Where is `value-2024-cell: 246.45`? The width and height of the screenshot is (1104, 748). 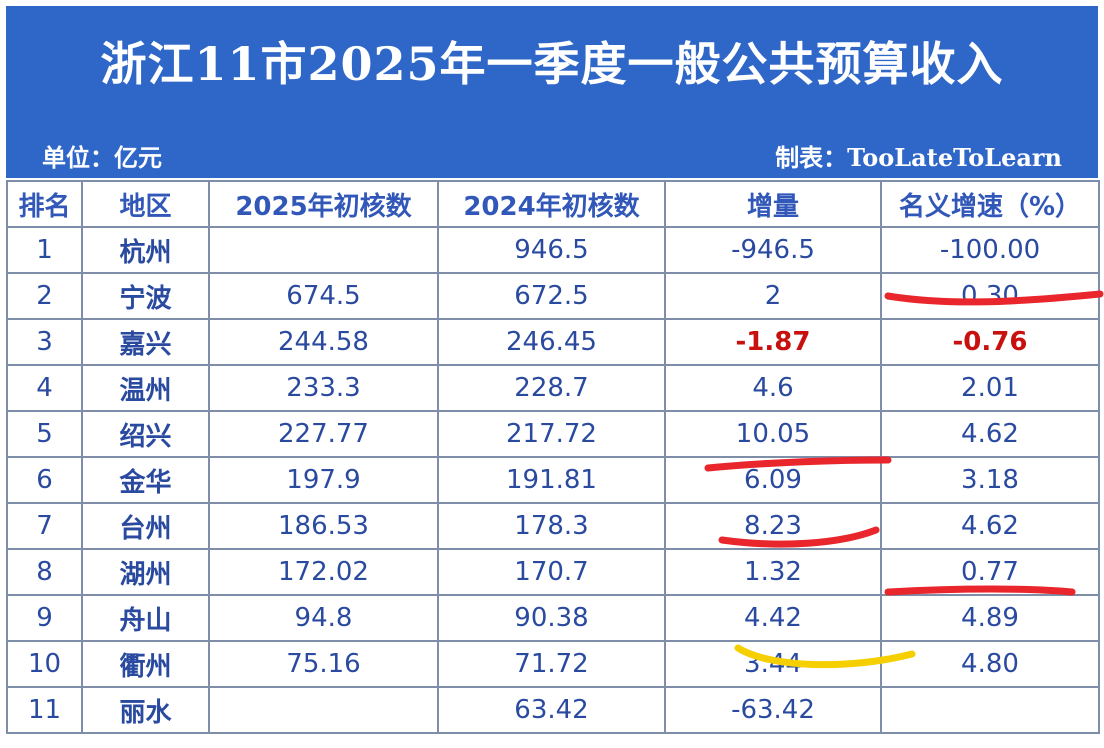 value-2024-cell: 246.45 is located at coordinates (551, 342).